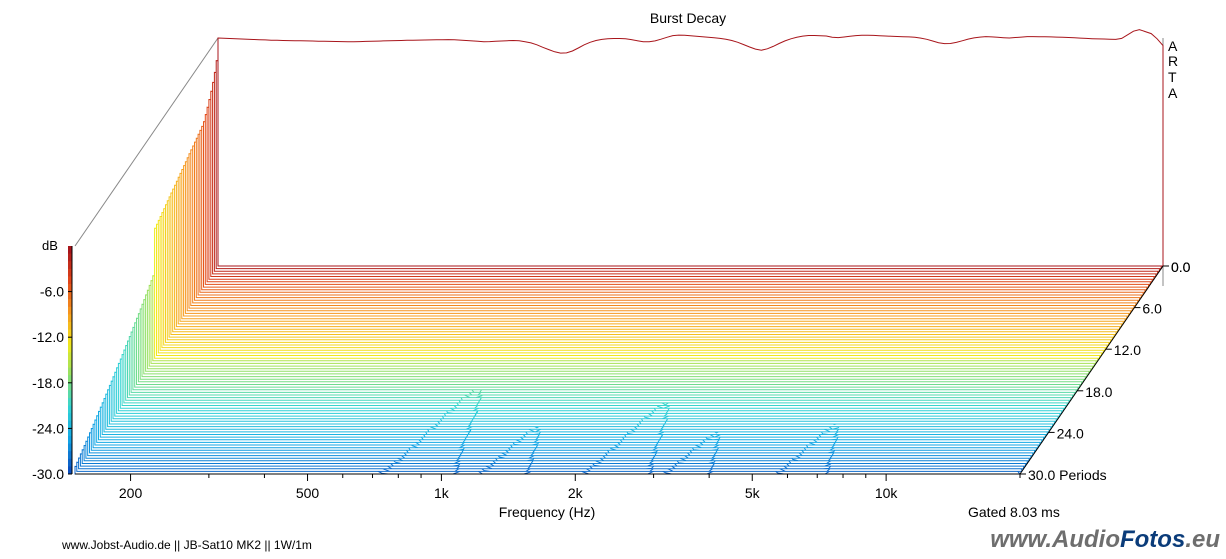  Describe the element at coordinates (1105, 539) in the screenshot. I see `watermark: www.AudioFotos.eu` at that location.